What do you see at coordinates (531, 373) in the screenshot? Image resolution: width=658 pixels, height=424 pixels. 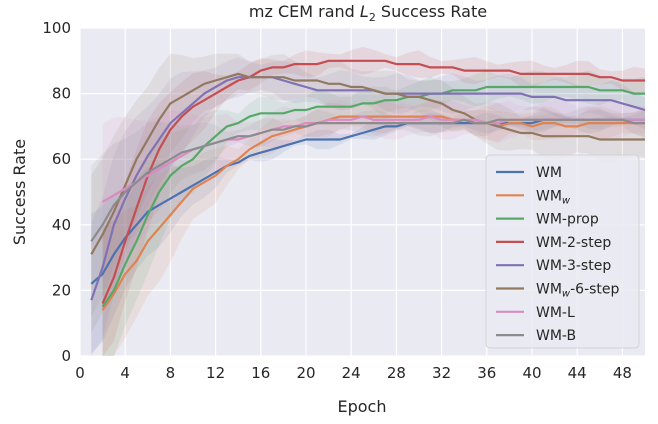 I see `x-tick-label: 40` at bounding box center [531, 373].